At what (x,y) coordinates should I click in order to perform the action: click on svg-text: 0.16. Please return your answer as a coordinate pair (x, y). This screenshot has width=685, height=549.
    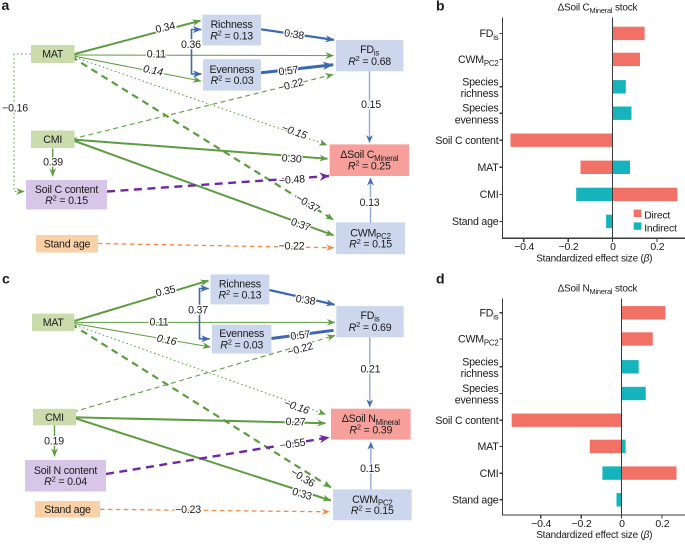
    Looking at the image, I should click on (167, 341).